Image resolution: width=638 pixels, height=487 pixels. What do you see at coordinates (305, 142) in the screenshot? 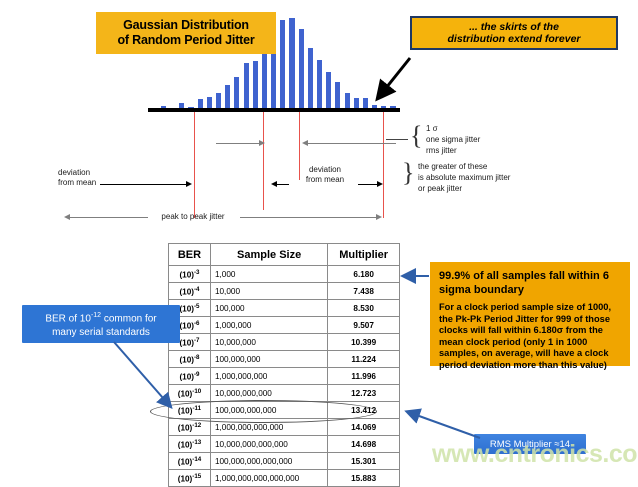
I see `sigma-span-right-arrowhead` at bounding box center [305, 142].